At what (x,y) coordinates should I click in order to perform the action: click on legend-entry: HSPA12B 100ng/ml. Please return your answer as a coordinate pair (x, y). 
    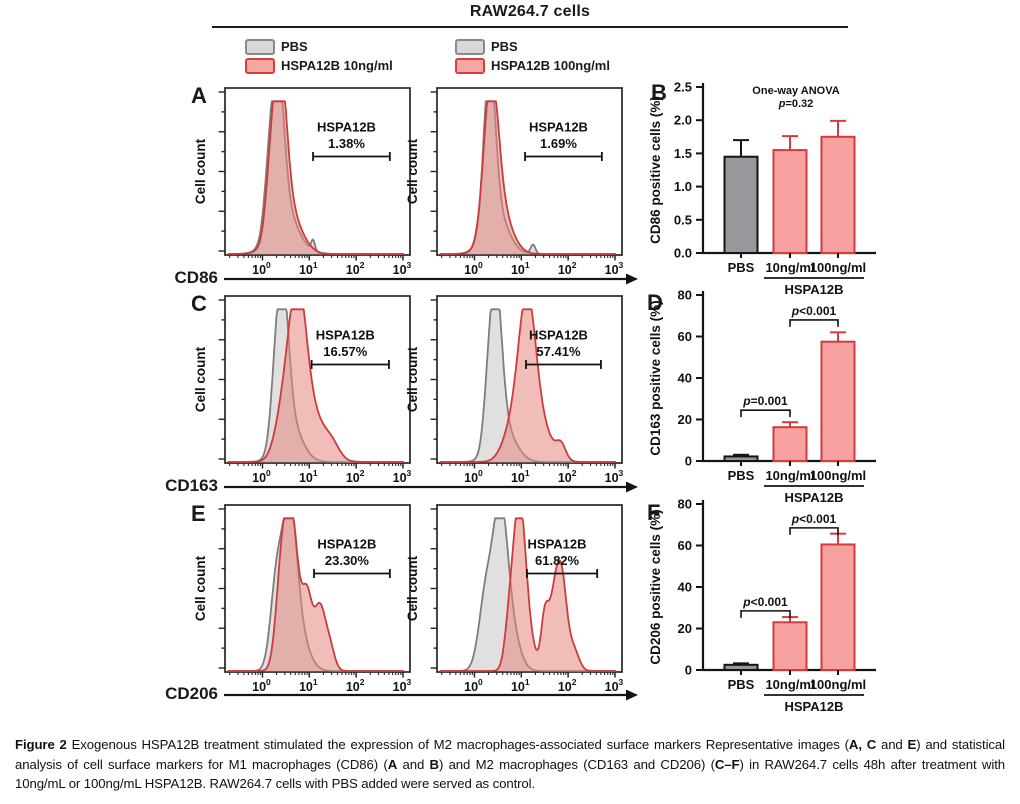
    Looking at the image, I should click on (532, 65).